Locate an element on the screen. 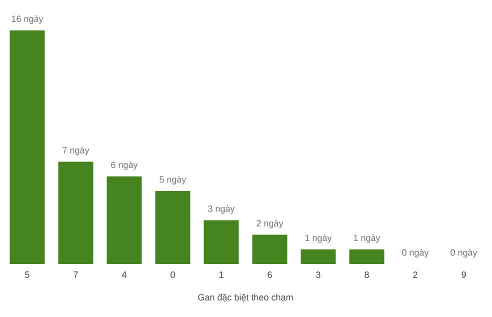 The height and width of the screenshot is (317, 492). x-tick-label: 4 is located at coordinates (124, 275).